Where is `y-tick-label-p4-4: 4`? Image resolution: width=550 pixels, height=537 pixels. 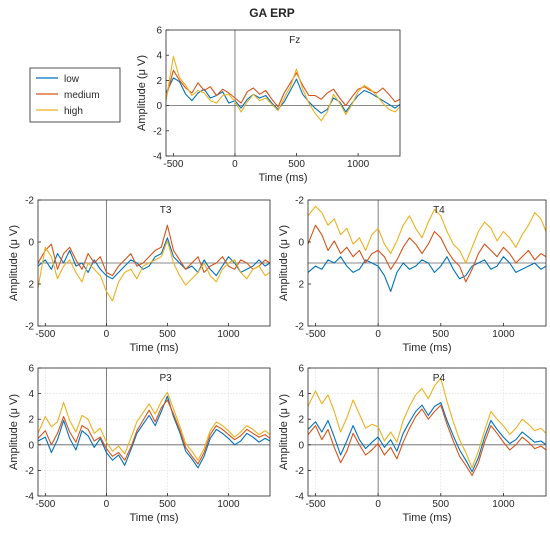 y-tick-label-p4-4: 4 is located at coordinates (301, 394).